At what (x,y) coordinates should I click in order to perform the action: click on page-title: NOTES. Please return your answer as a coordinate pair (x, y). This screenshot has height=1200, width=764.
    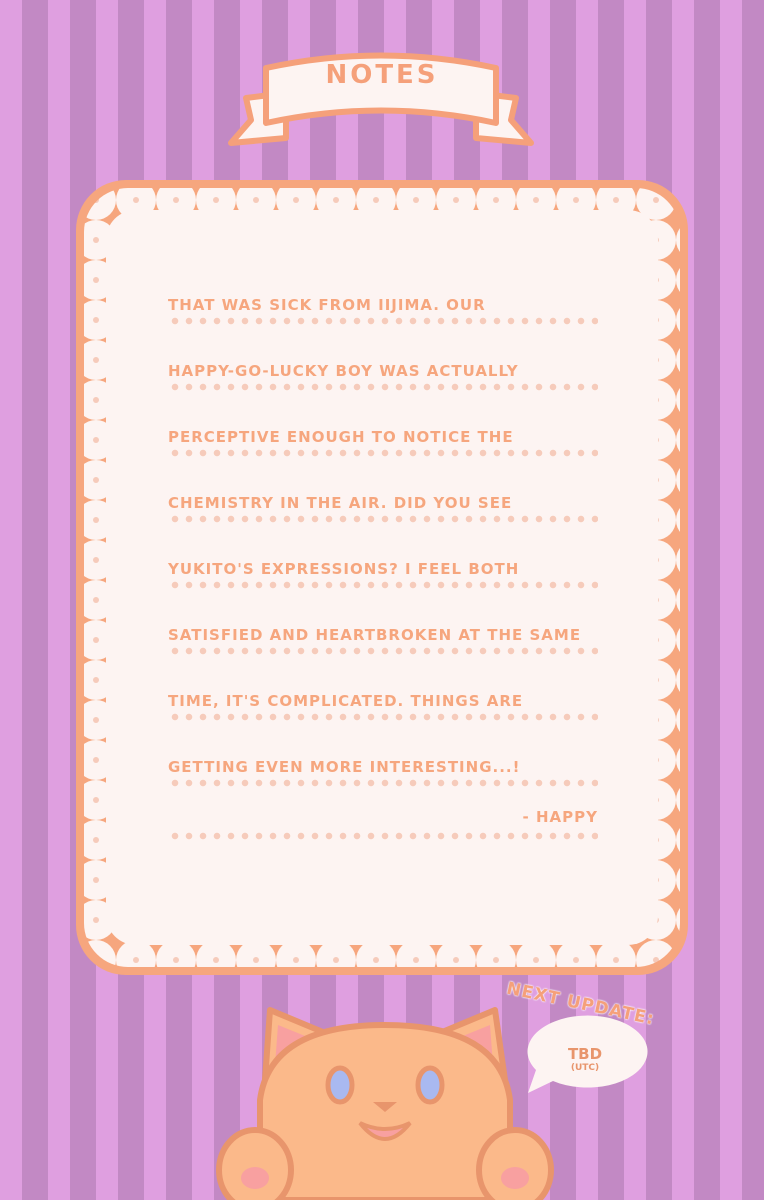
    Looking at the image, I should click on (382, 75).